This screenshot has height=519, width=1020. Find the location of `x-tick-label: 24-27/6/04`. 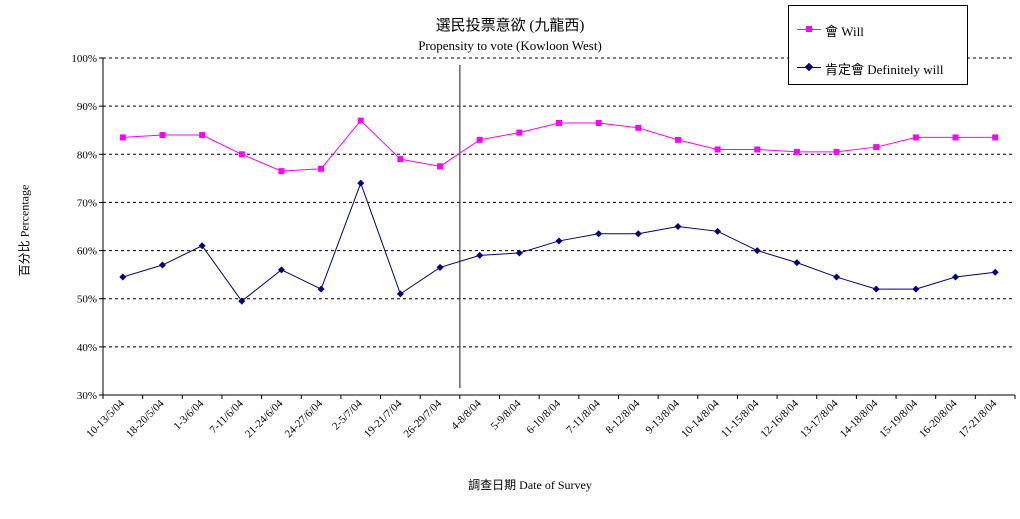

x-tick-label: 24-27/6/04 is located at coordinates (304, 418).